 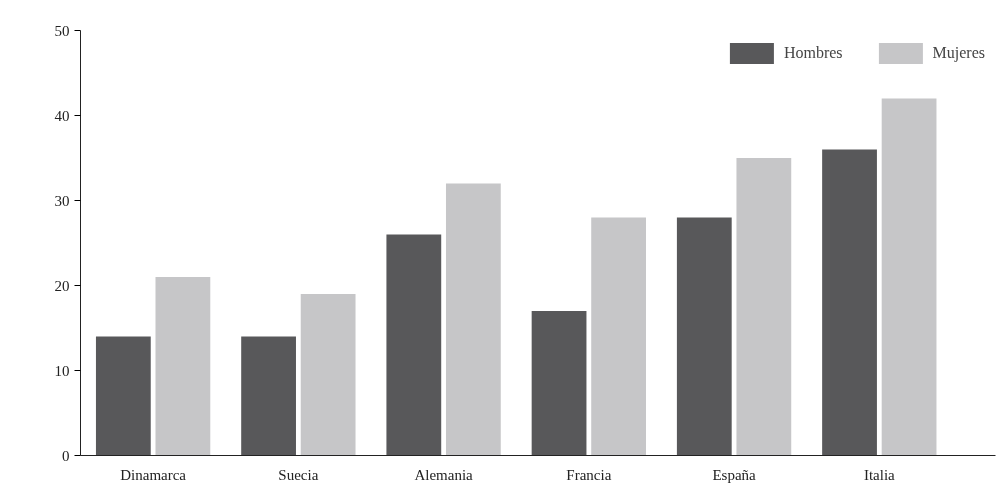 What do you see at coordinates (298, 474) in the screenshot?
I see `x-tick-label: Suecia` at bounding box center [298, 474].